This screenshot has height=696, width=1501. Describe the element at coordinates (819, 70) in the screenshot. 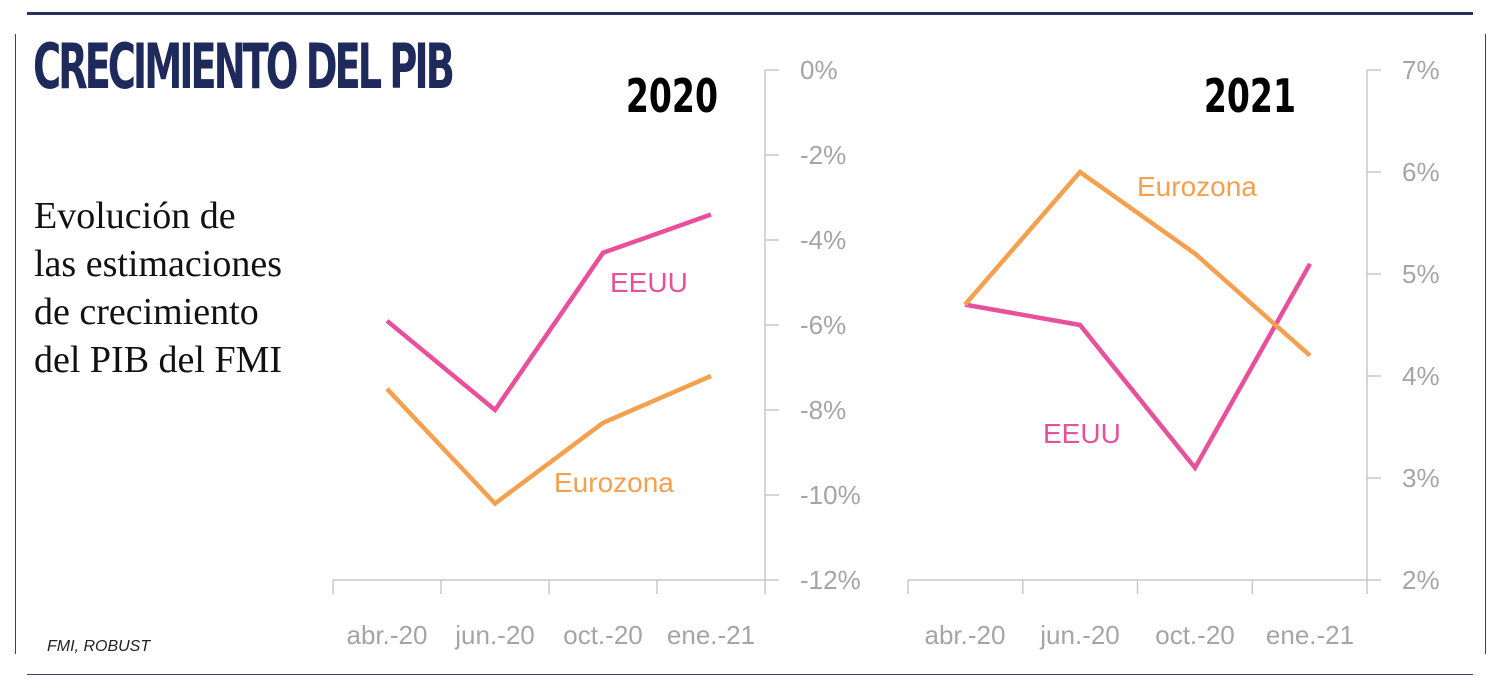

I see `y-tick-label: 0%` at that location.